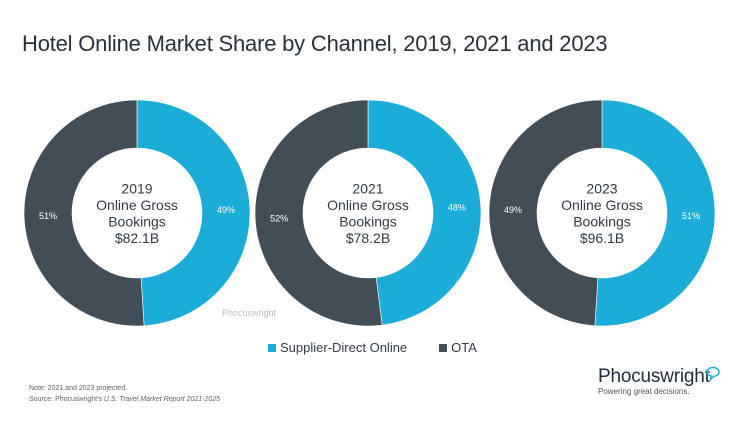 The width and height of the screenshot is (750, 434). I want to click on data-label-ota-2023: 49%, so click(513, 210).